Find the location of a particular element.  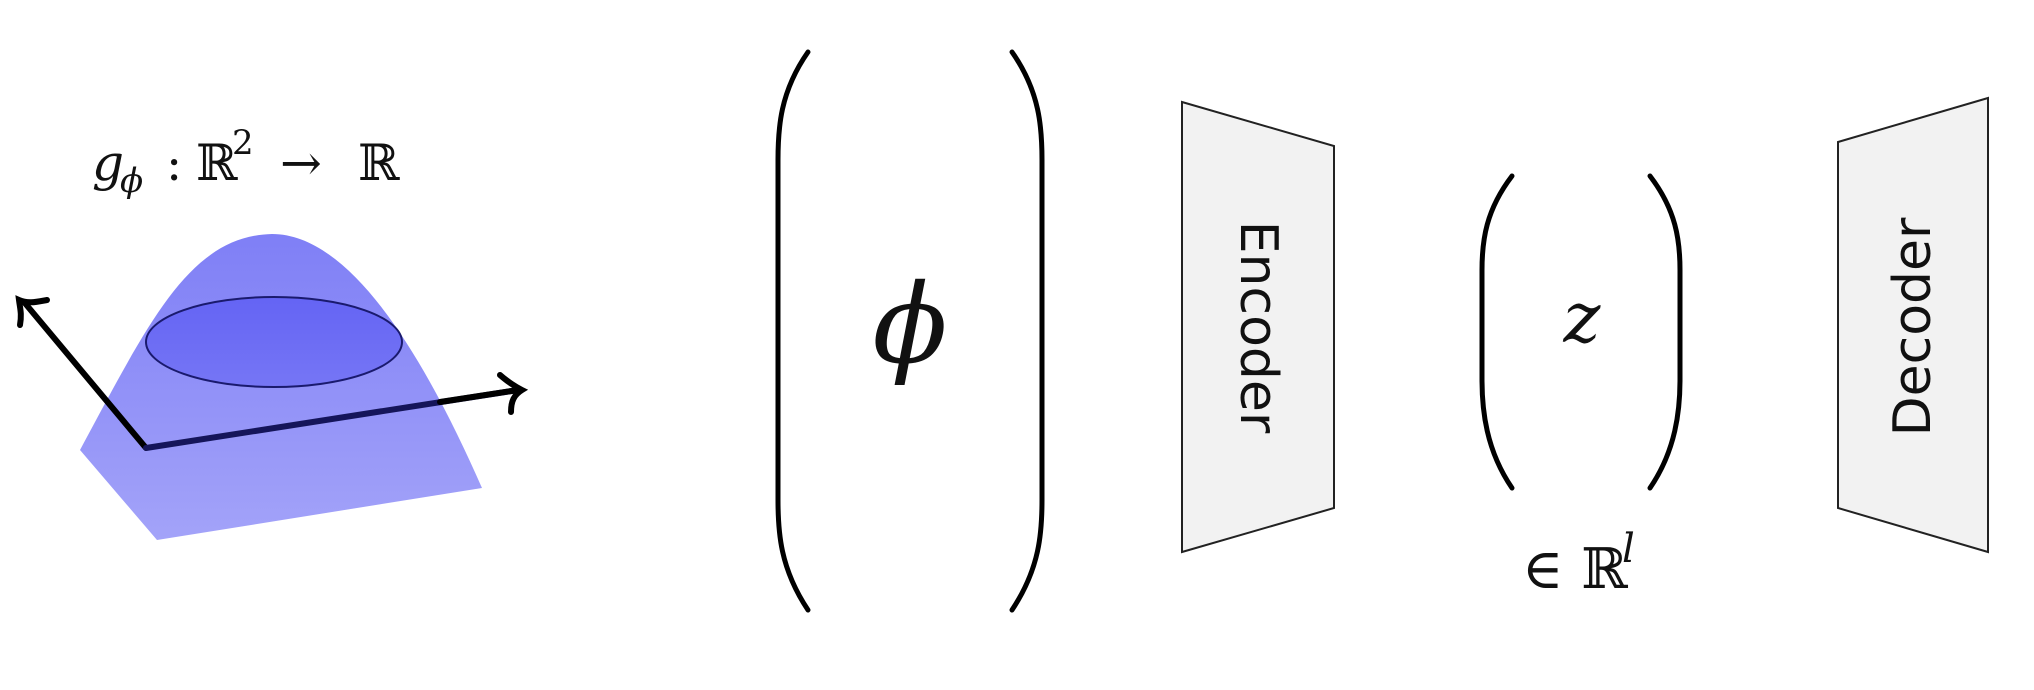

encoder-label: Encoder is located at coordinates (1258, 327).